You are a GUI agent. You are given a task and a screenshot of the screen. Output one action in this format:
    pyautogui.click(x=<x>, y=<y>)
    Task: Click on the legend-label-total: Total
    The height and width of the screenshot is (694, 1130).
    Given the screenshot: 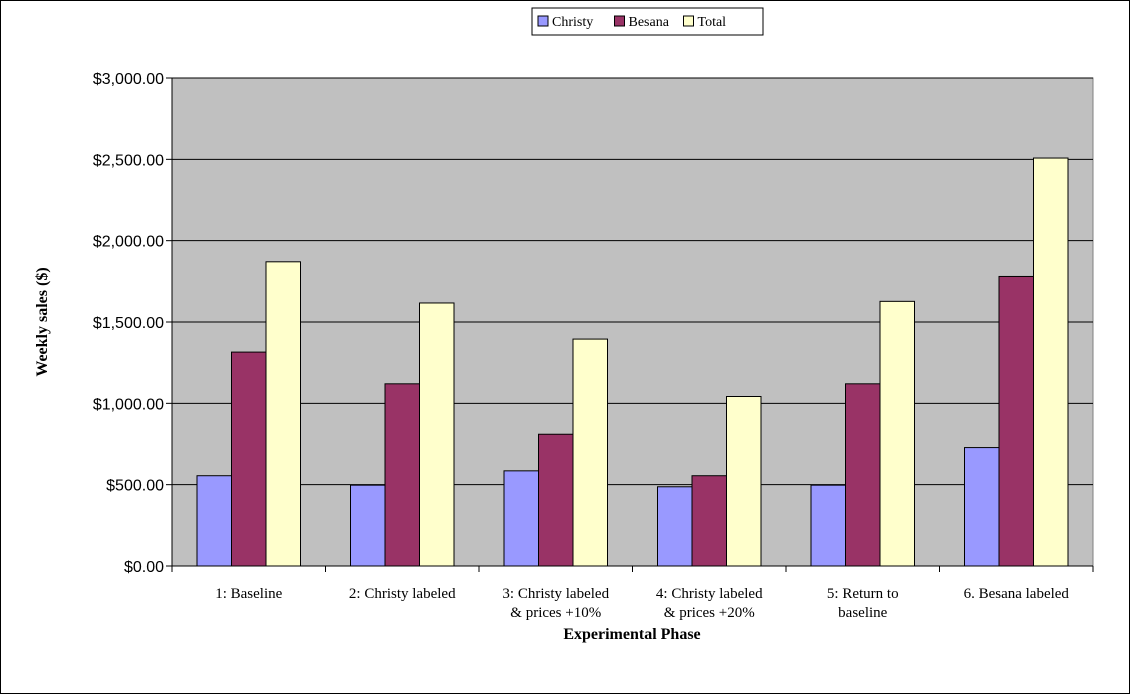 What is the action you would take?
    pyautogui.click(x=712, y=22)
    